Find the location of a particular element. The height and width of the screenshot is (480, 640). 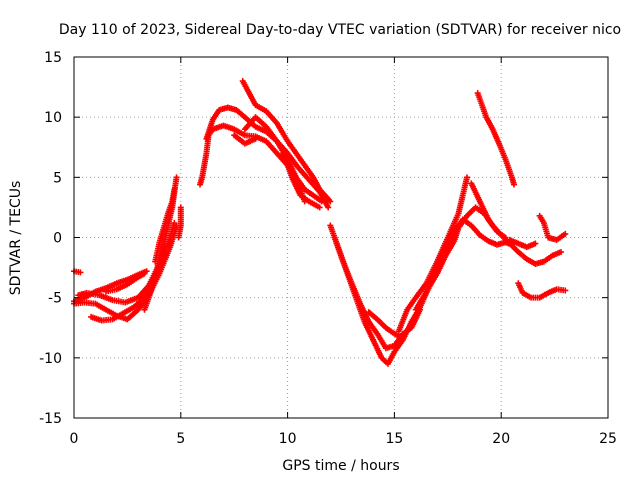

x-tick-labels: 0 5 10 15 20 25 is located at coordinates (343, 439).